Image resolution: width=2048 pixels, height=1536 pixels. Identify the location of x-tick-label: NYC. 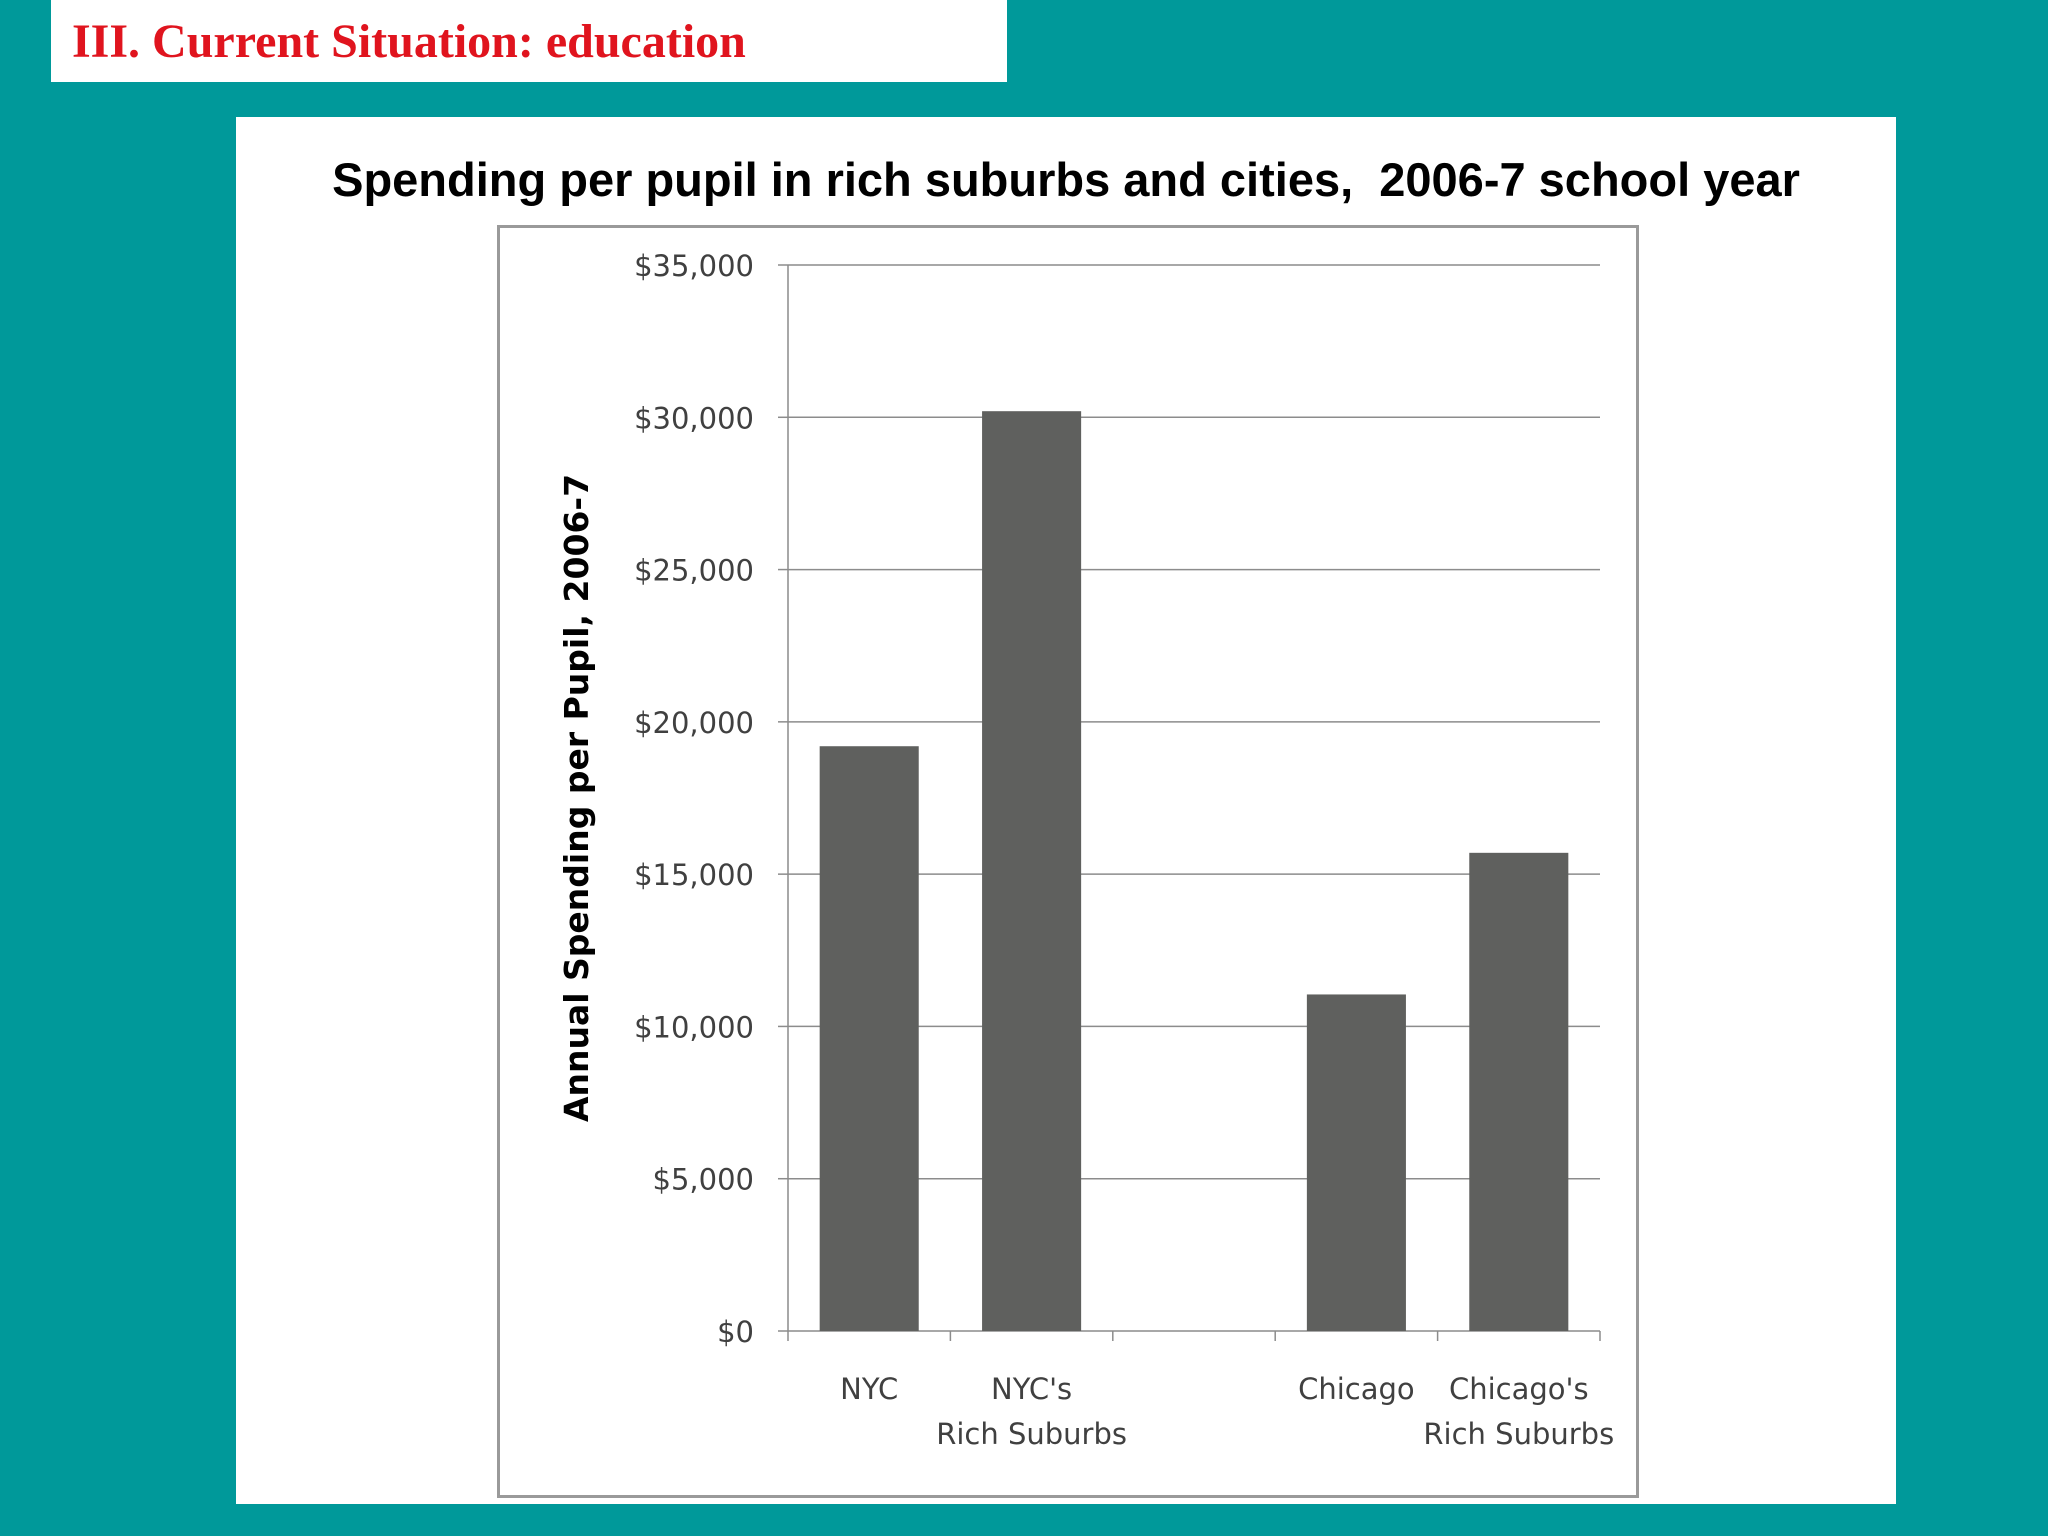
(869, 1389).